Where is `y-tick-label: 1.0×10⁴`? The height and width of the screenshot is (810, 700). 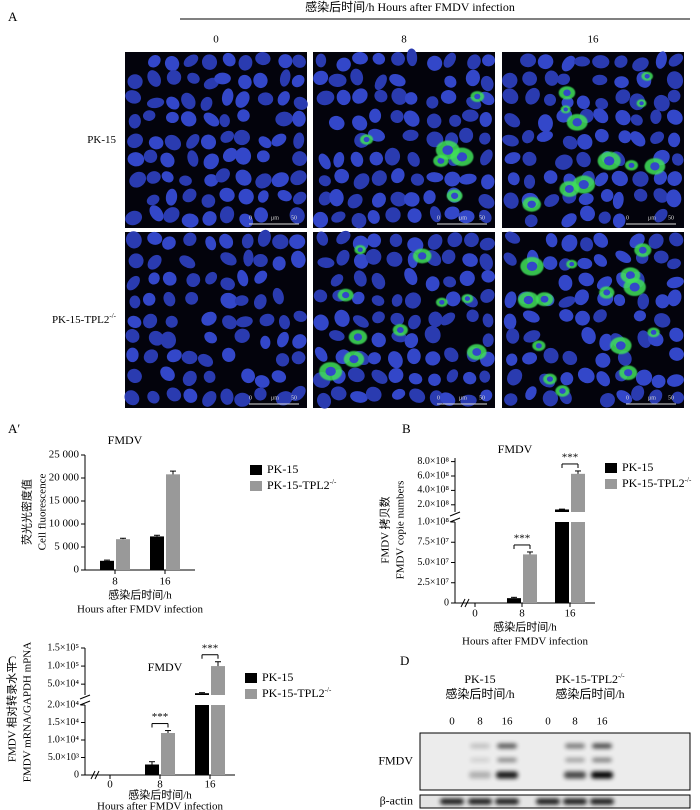 y-tick-label: 1.0×10⁴ is located at coordinates (63, 739).